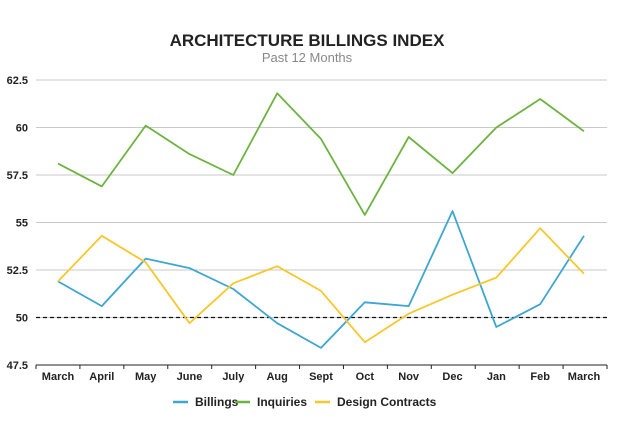 The height and width of the screenshot is (429, 626). I want to click on y-axis-ticks: 47.5 50 52.5 55 57.5 60 62.5, so click(17, 223).